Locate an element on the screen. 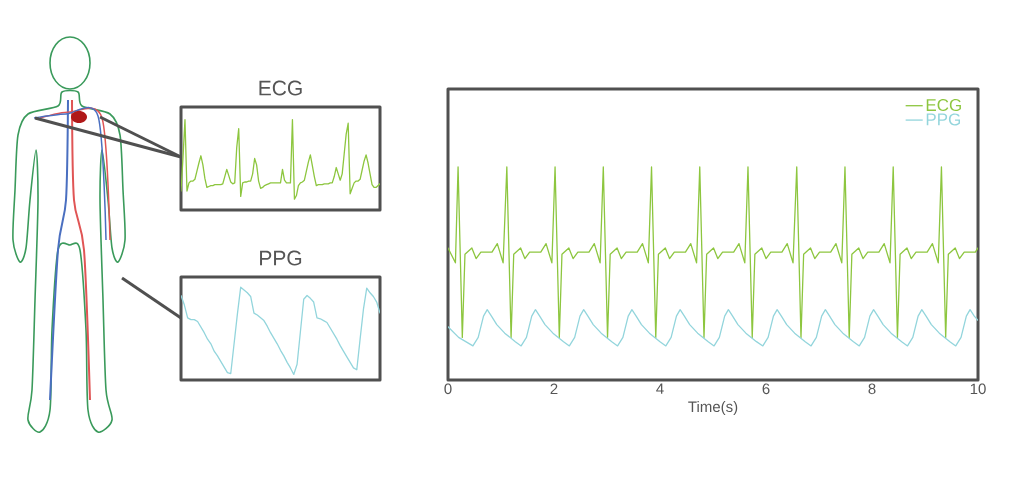  x-tick-label: 10 is located at coordinates (978, 389).